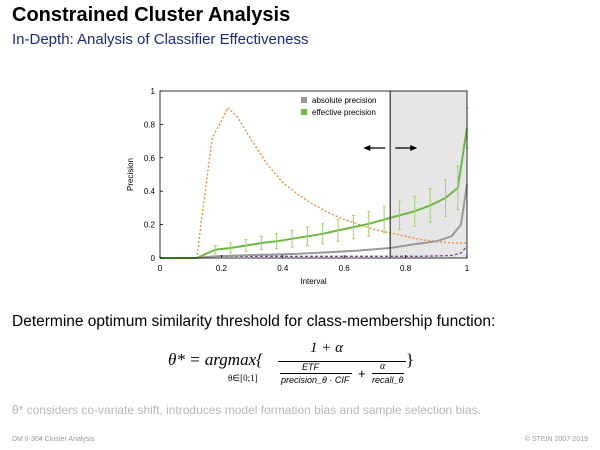 The height and width of the screenshot is (450, 600). I want to click on formula-den-left-line, so click(316, 373).